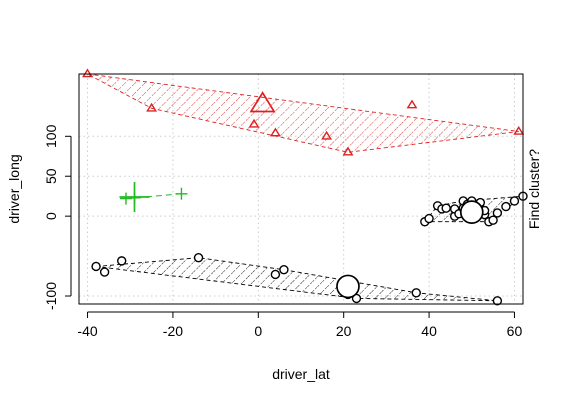  What do you see at coordinates (51, 136) in the screenshot?
I see `y-tick-label: 100` at bounding box center [51, 136].